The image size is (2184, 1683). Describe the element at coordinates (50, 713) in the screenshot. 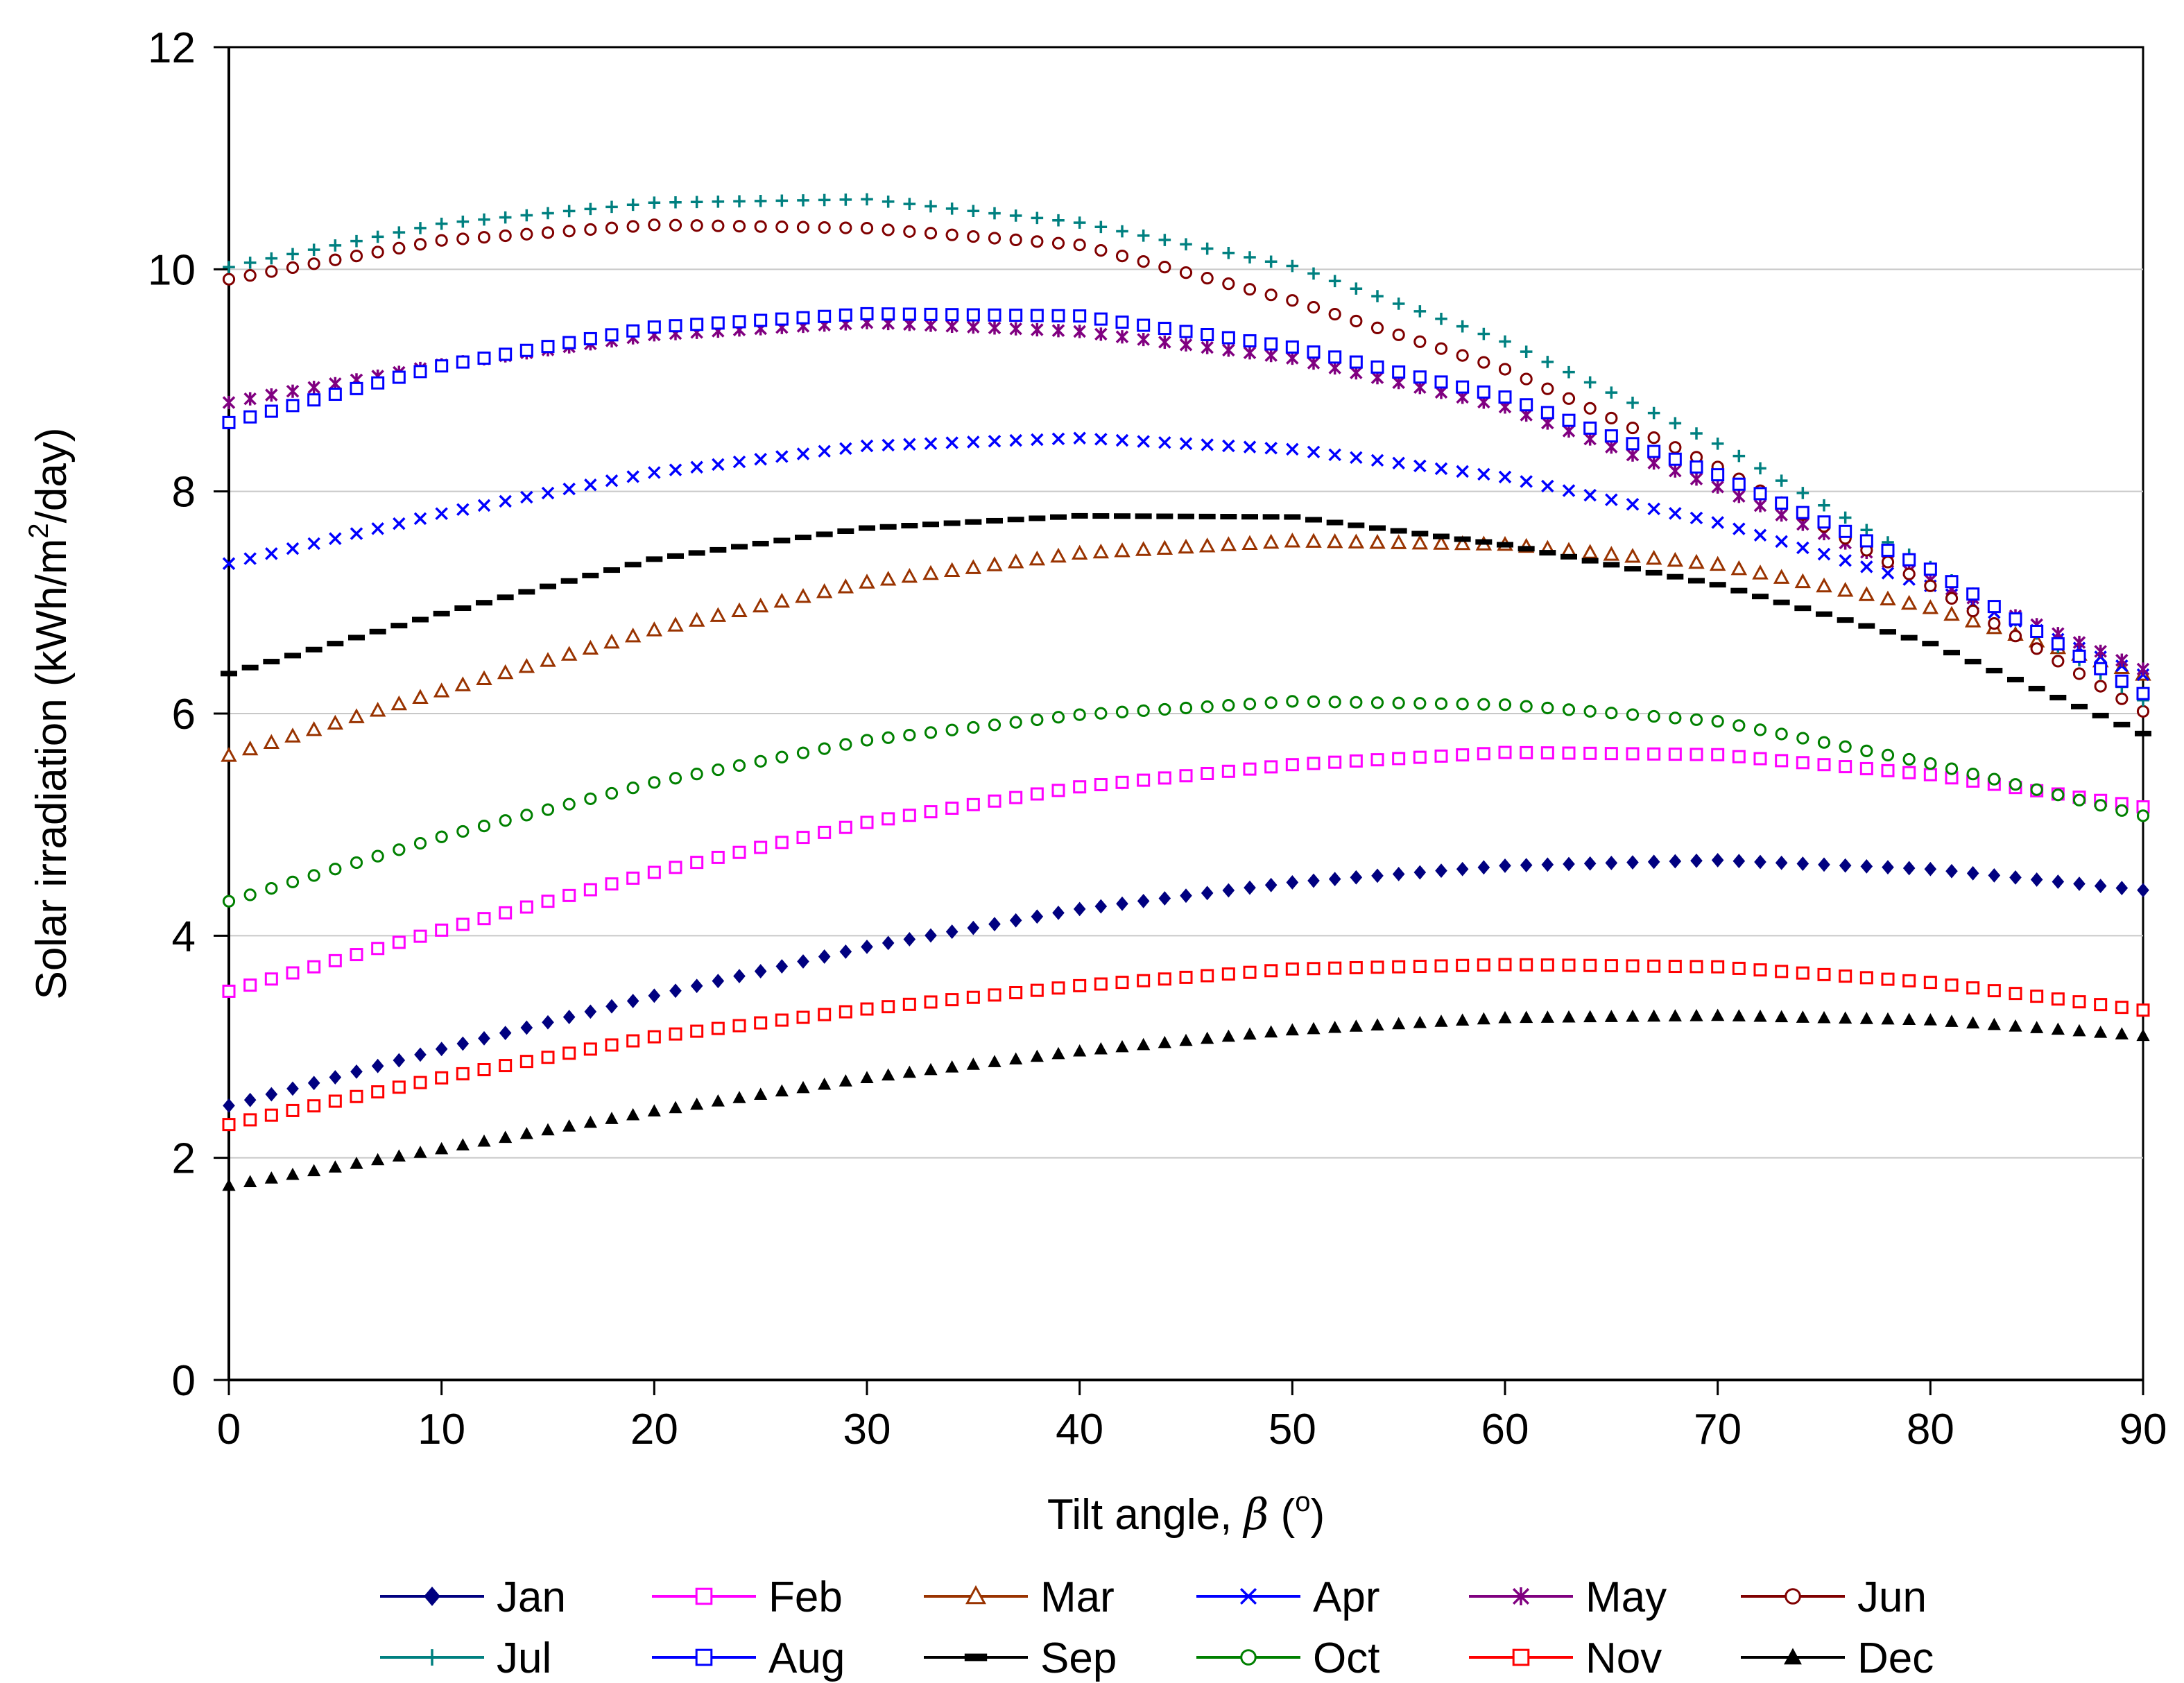

I see `y-axis-title: Solar irradiation (kWh/m2/day)` at that location.